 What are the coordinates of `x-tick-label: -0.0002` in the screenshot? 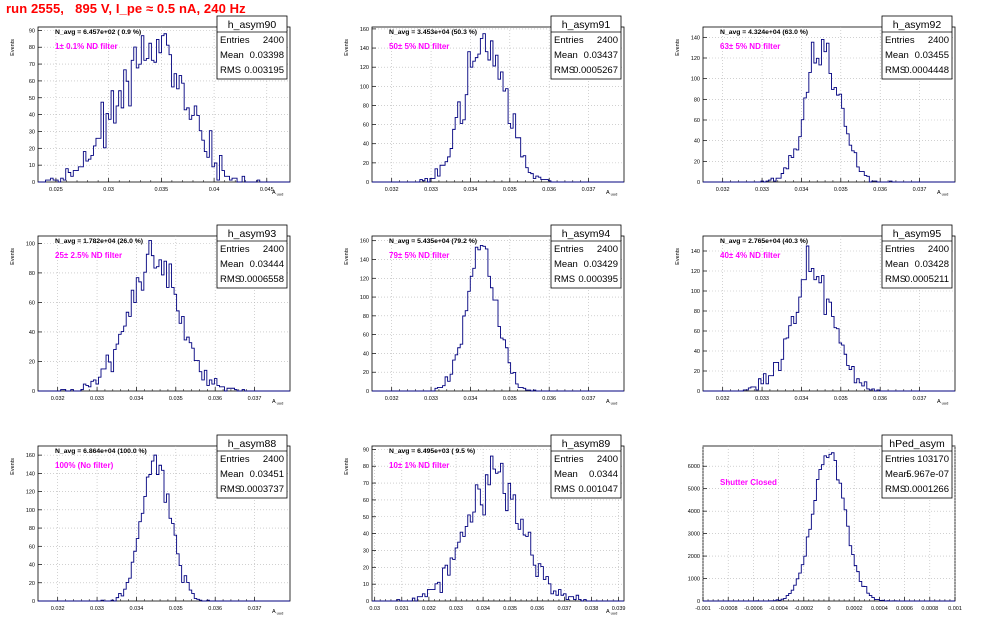 It's located at (803, 609).